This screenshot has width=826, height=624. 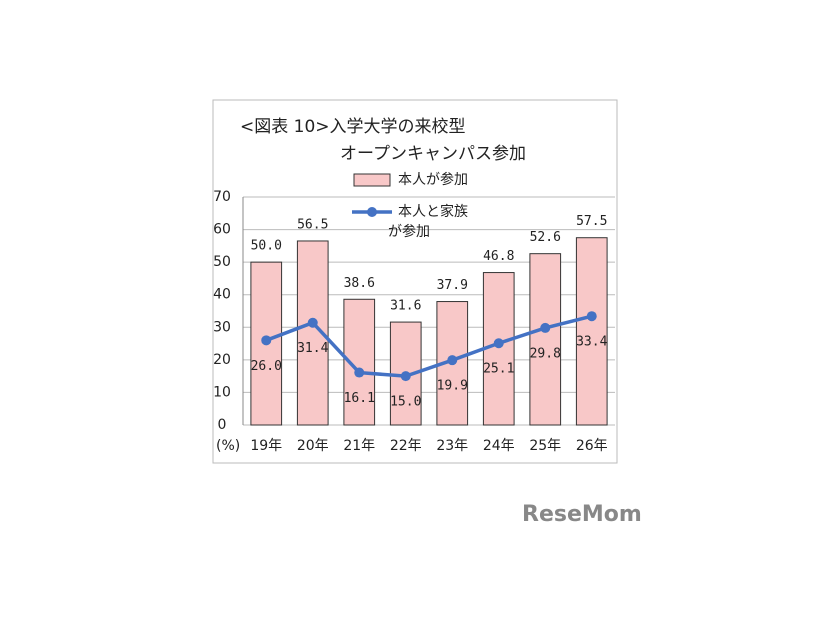 What do you see at coordinates (359, 446) in the screenshot?
I see `x-tick-label: 21年` at bounding box center [359, 446].